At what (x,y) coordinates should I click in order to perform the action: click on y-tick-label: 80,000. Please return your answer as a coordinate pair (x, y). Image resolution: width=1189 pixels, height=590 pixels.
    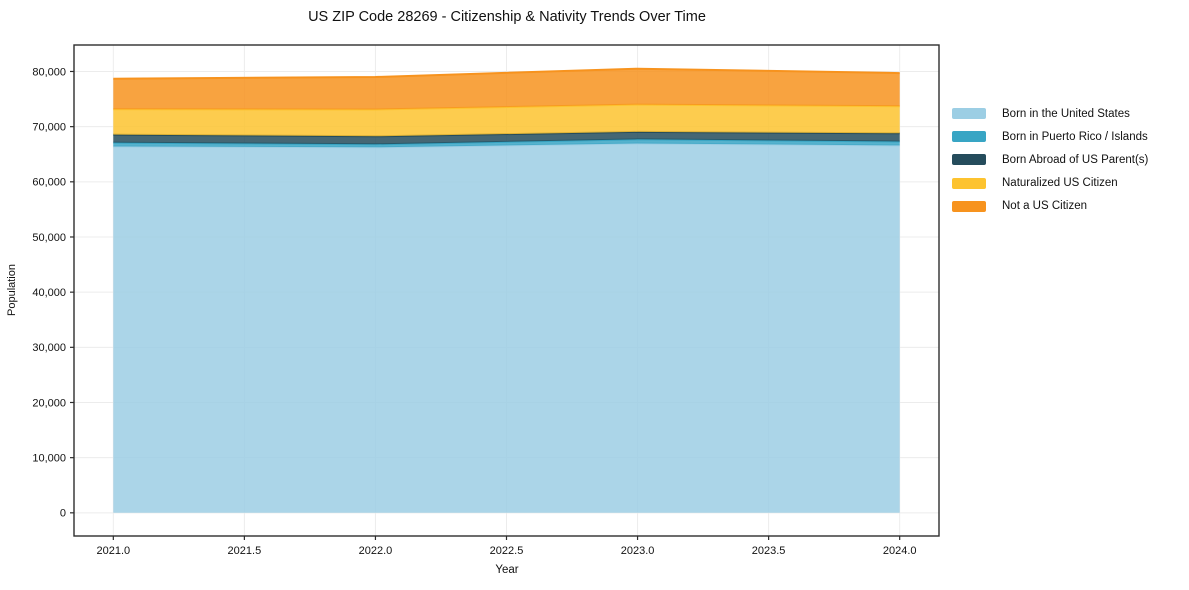
    Looking at the image, I should click on (49, 72).